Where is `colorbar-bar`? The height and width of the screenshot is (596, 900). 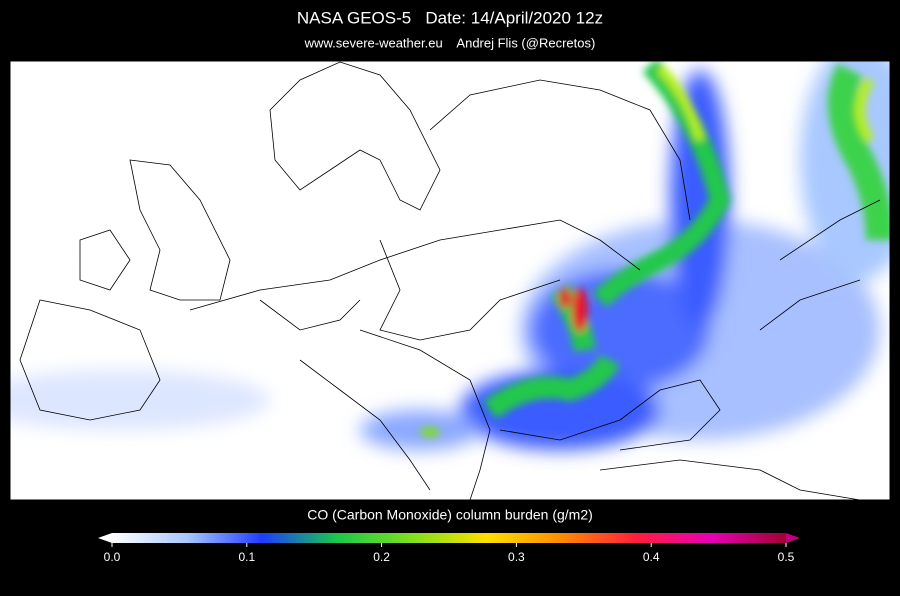 colorbar-bar is located at coordinates (449, 538).